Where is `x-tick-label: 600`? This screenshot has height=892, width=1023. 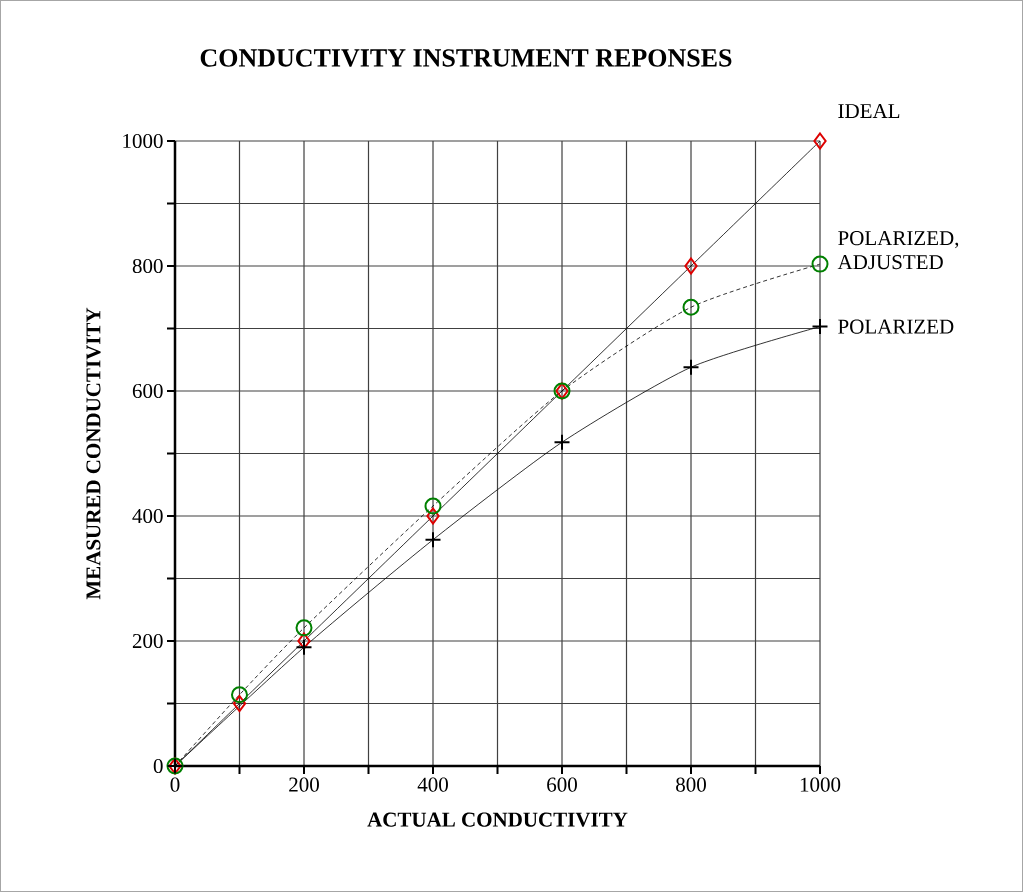 x-tick-label: 600 is located at coordinates (562, 784).